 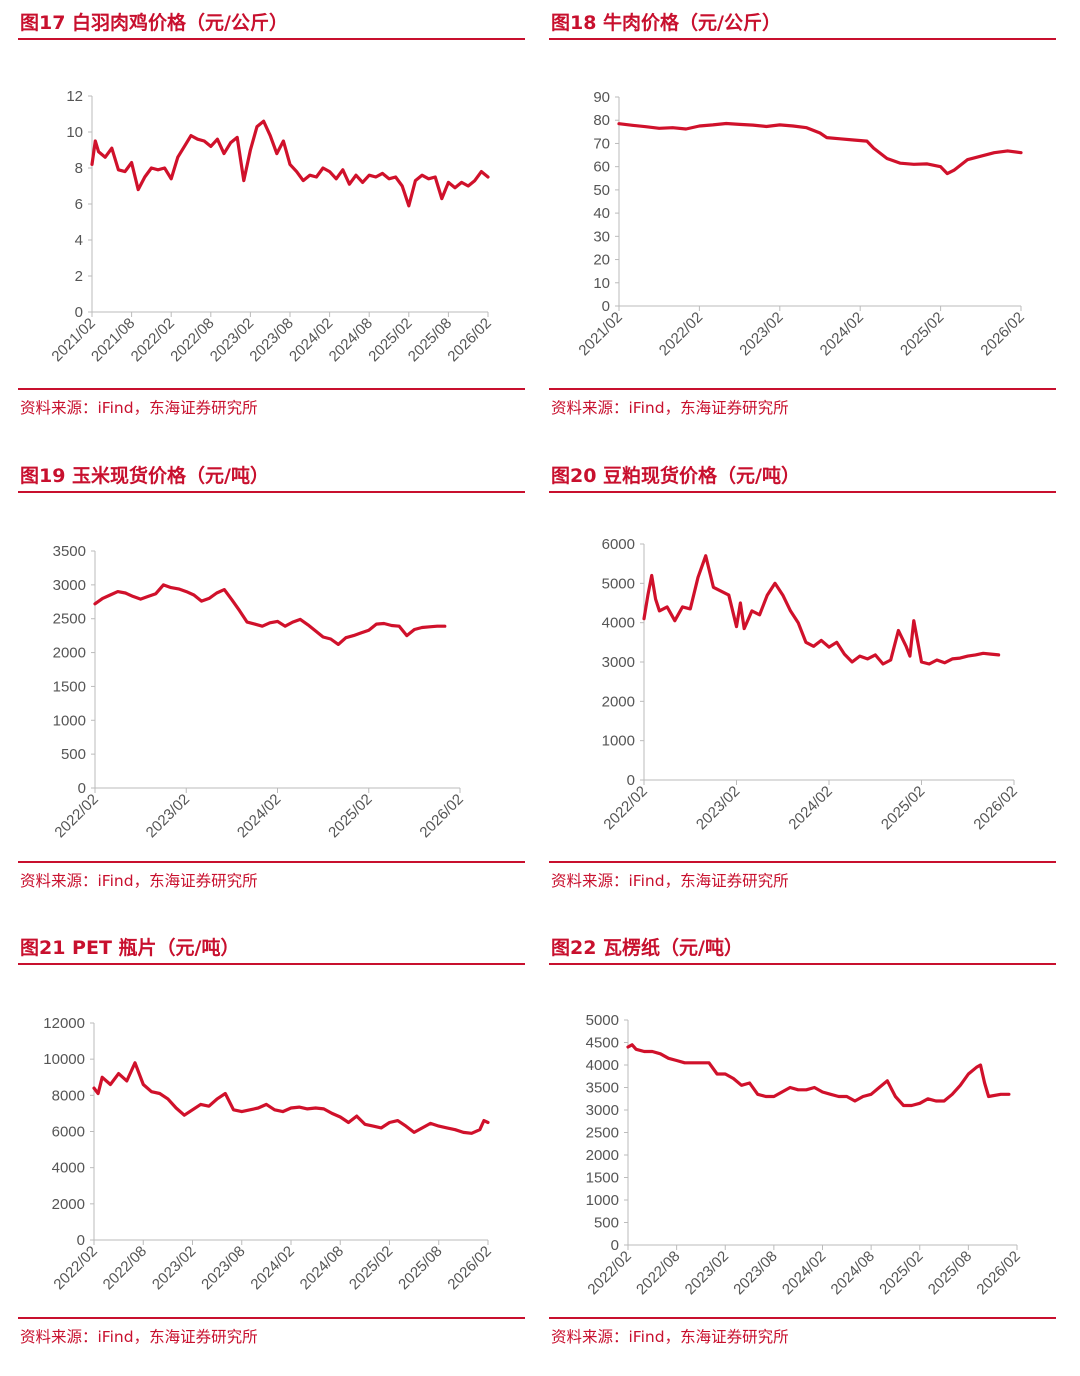 What do you see at coordinates (618, 583) in the screenshot?
I see `y-tick-label: 5000` at bounding box center [618, 583].